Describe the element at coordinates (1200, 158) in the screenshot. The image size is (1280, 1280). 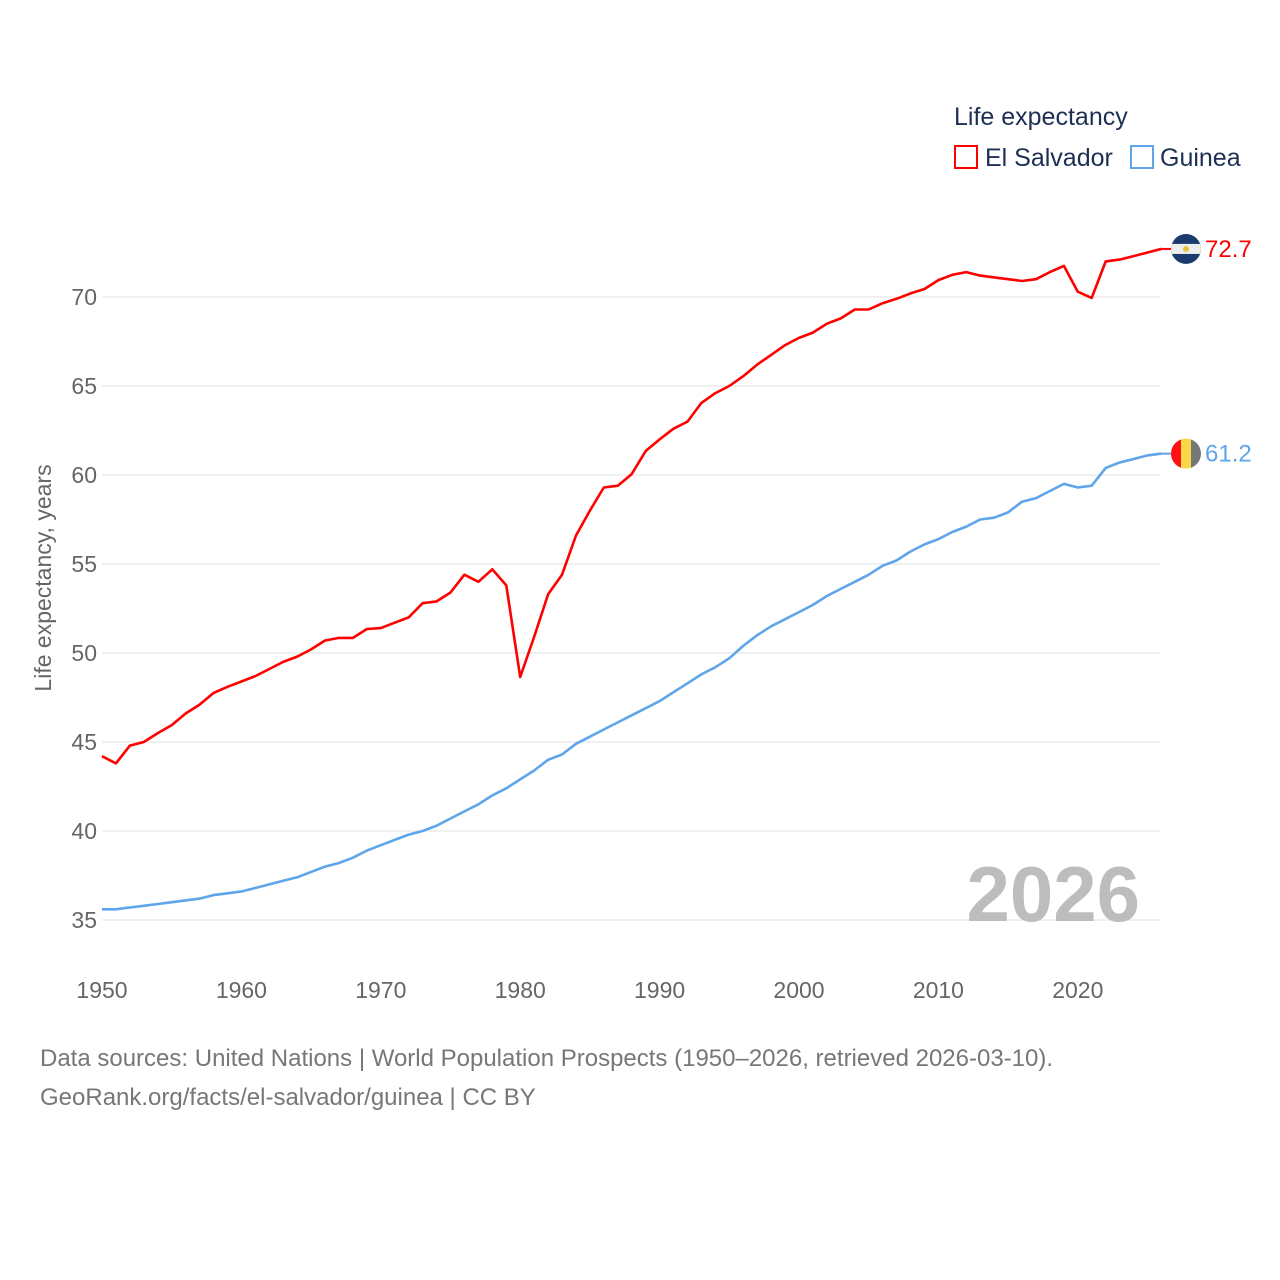
I see `legend-label-guinea: Guinea` at that location.